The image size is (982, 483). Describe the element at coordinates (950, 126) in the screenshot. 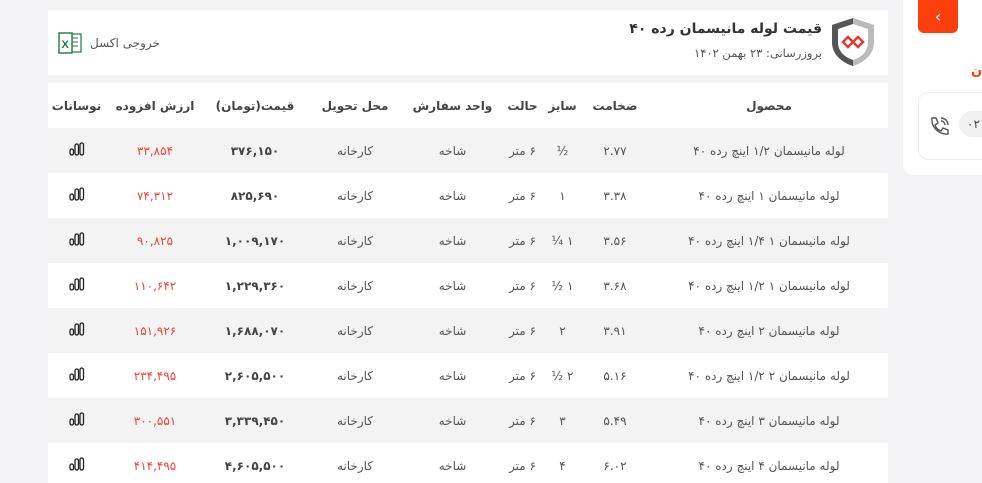

I see `contact-card: ۰۲۱` at that location.